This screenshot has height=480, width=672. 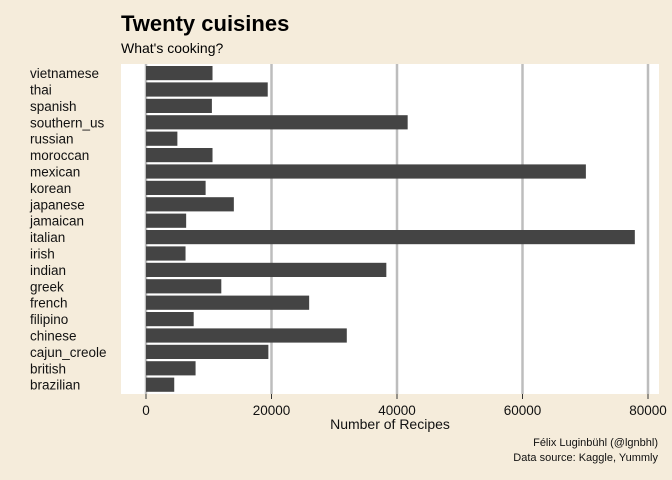 I want to click on bar-russian, so click(x=162, y=138).